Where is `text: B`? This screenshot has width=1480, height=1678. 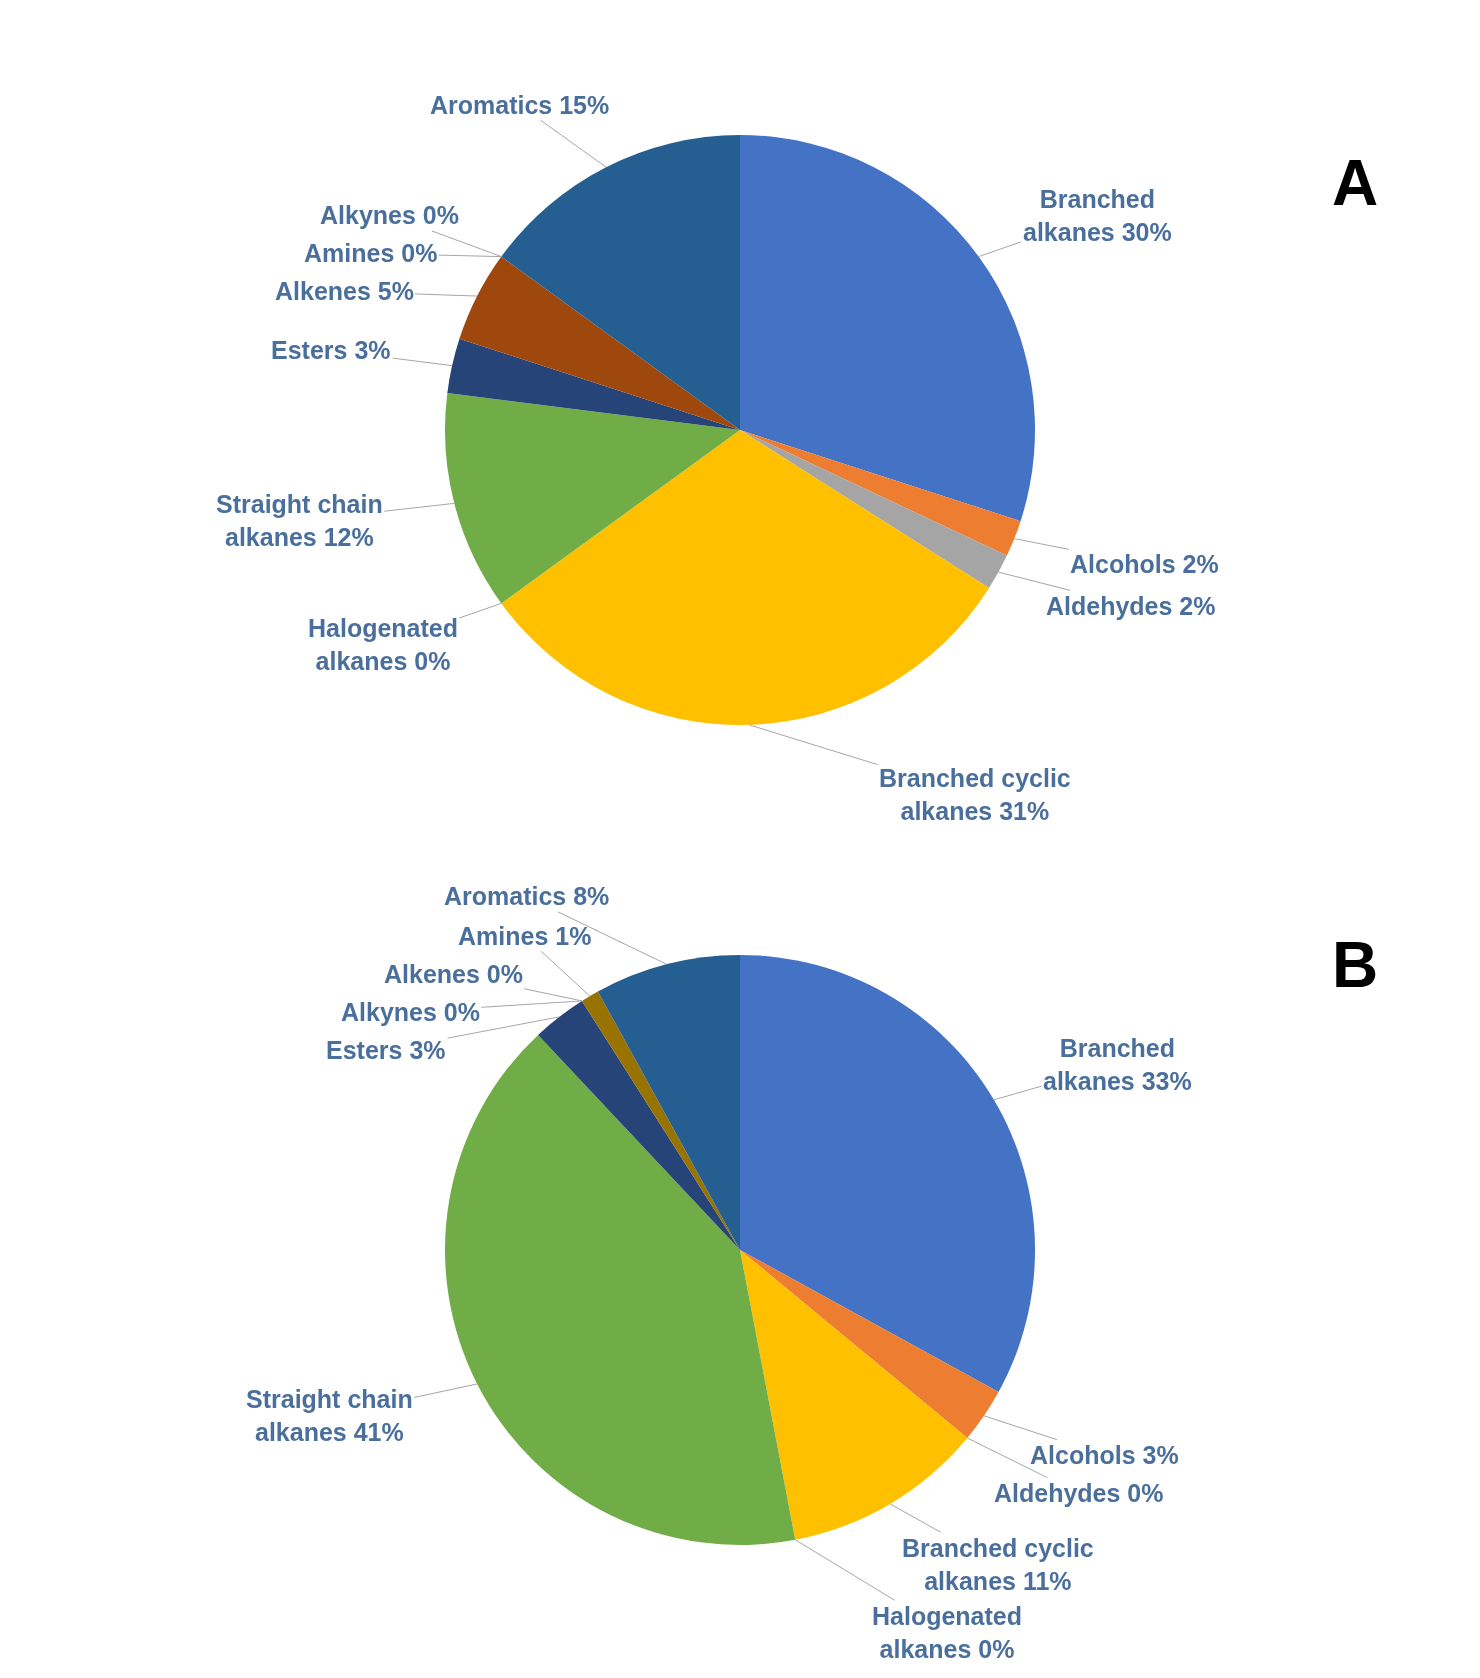
text: B is located at coordinates (1355, 965).